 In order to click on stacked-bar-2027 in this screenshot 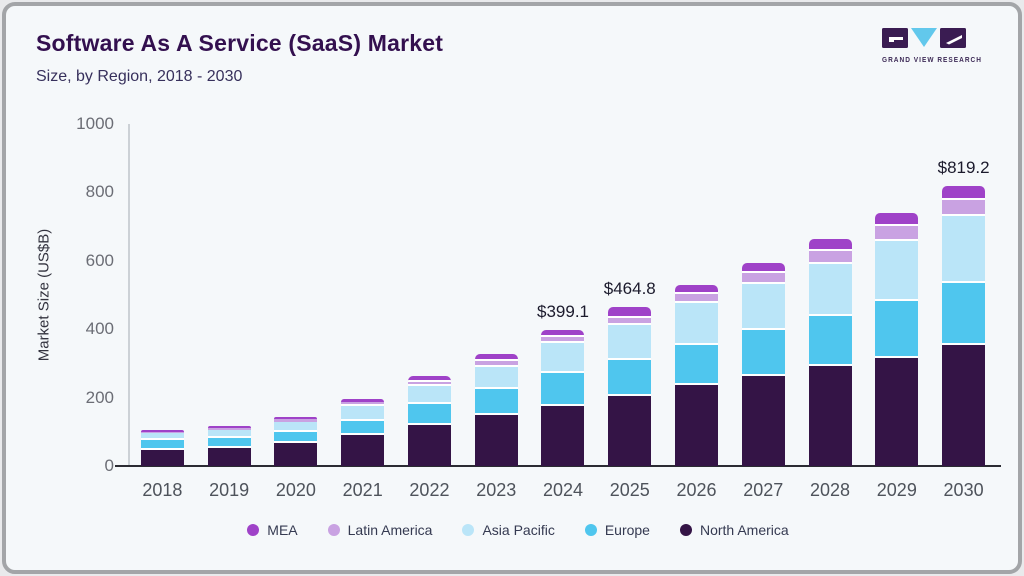, I will do `click(763, 364)`.